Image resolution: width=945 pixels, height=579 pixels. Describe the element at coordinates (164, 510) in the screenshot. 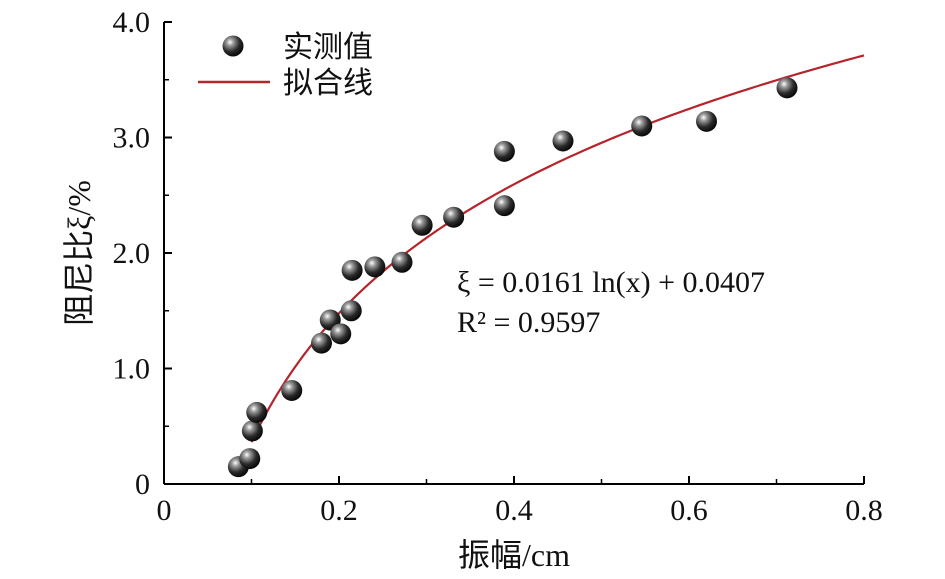

I see `x-tick-label: 0` at that location.